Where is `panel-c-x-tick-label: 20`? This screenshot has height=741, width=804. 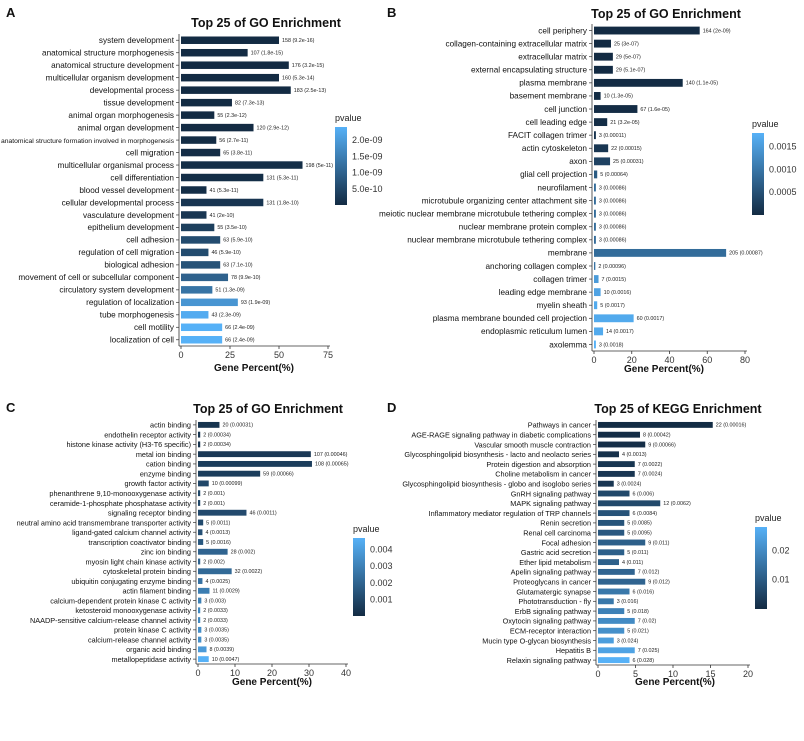
panel-c-x-tick-label: 20 is located at coordinates (272, 673).